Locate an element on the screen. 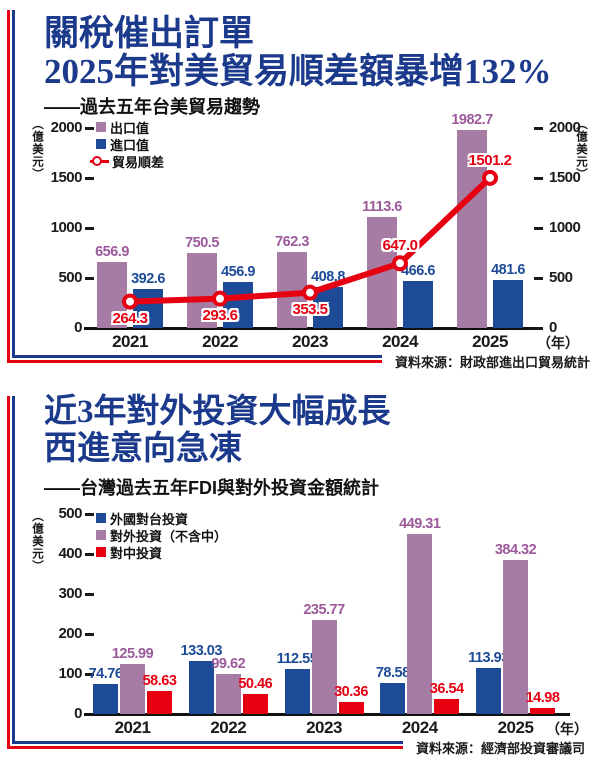  bar-value-label: 481.6 is located at coordinates (508, 269).